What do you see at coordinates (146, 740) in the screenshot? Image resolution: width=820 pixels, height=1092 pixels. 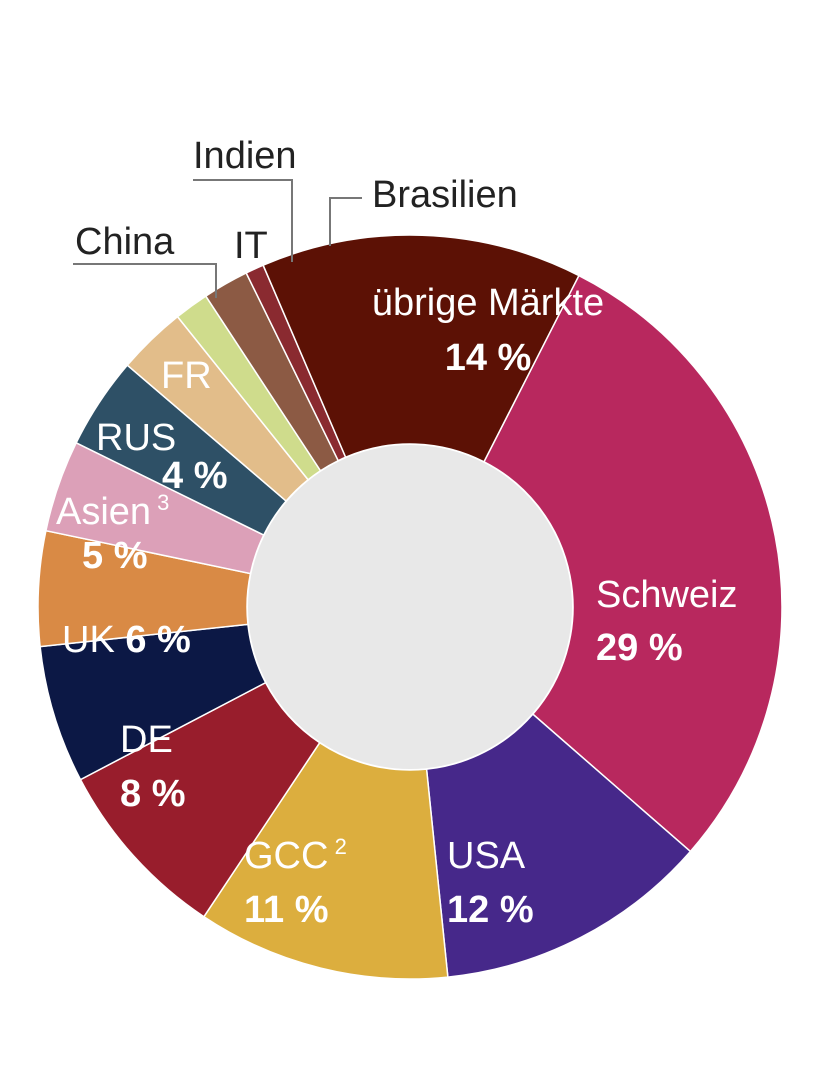 I see `label-de: DE` at bounding box center [146, 740].